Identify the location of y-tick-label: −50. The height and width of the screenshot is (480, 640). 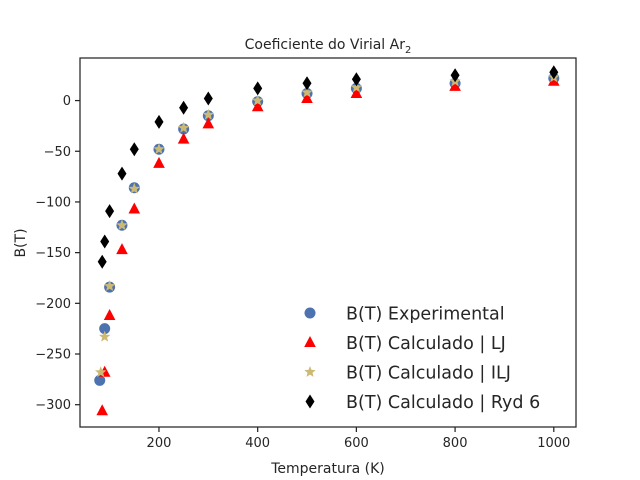
(57, 152).